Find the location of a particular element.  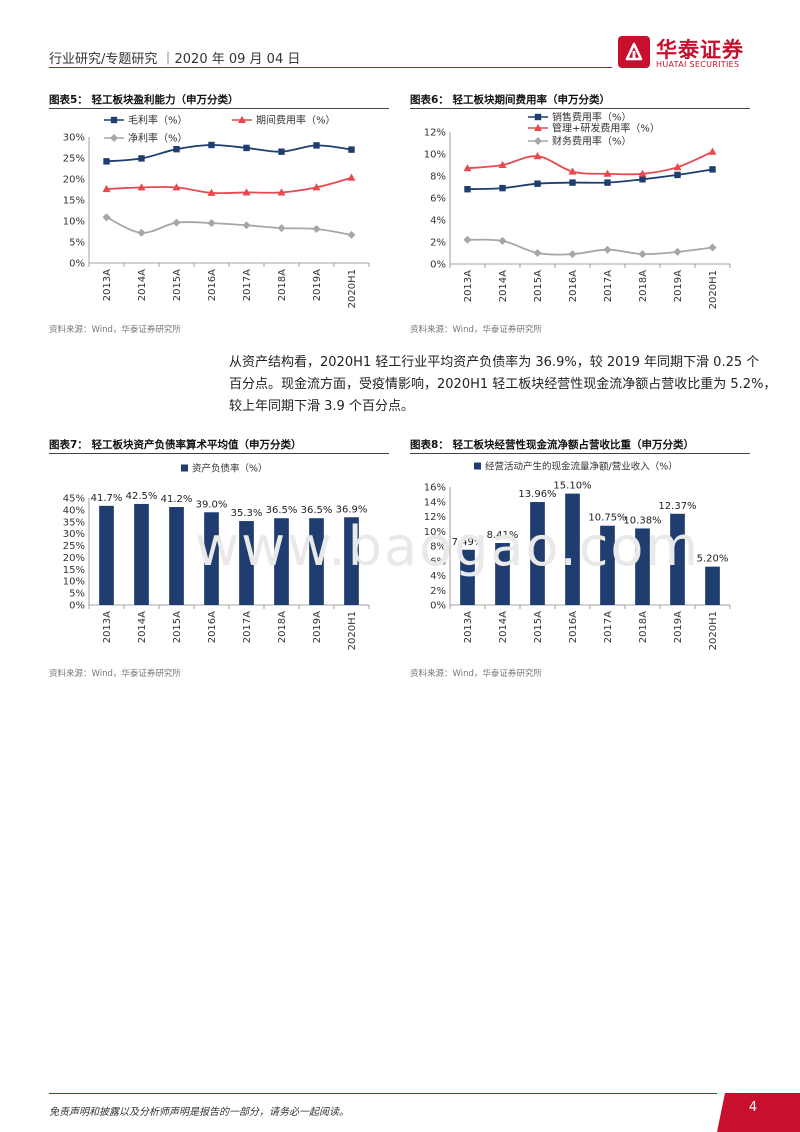

y-tick-label: 4% is located at coordinates (438, 221).